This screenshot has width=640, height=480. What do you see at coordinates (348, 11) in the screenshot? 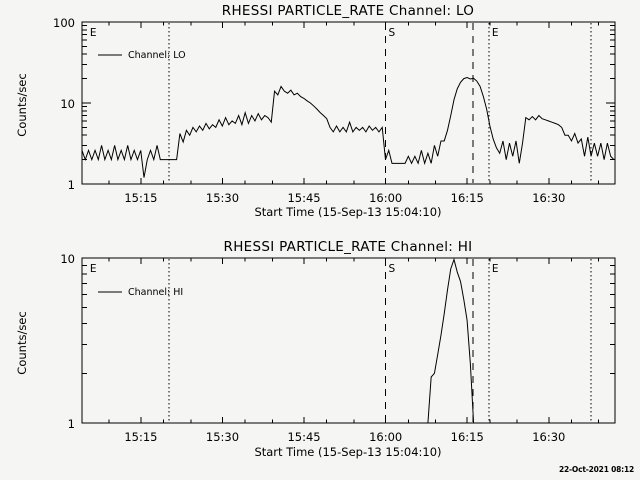
I see `panel-lo-title: RHESSI PARTICLE_RATE Channel: LO` at bounding box center [348, 11].